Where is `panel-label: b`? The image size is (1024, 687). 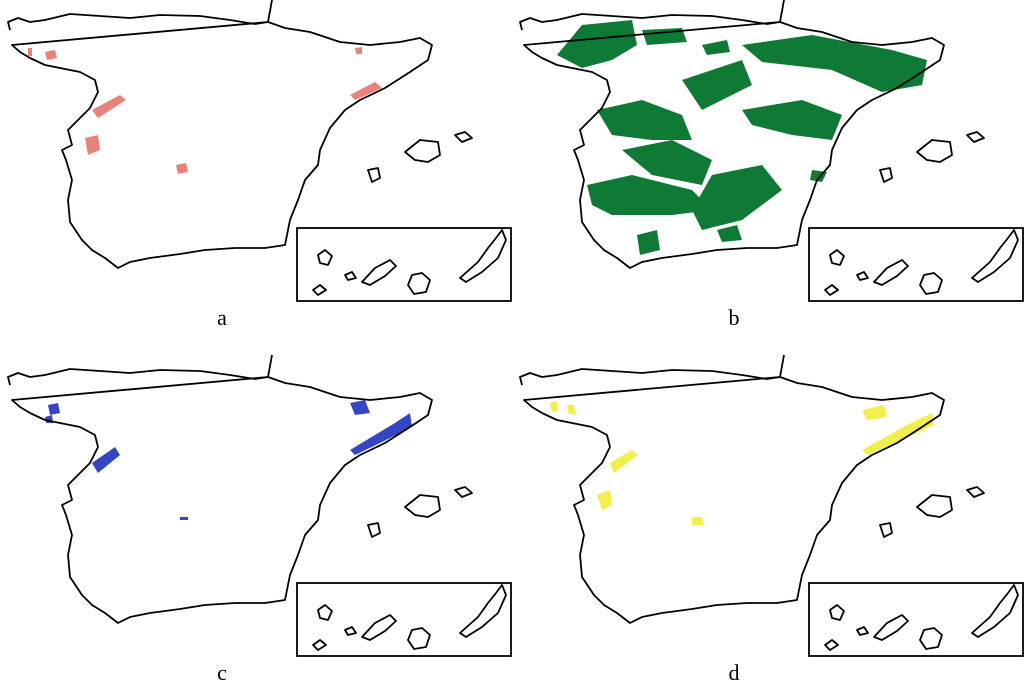 panel-label: b is located at coordinates (734, 317).